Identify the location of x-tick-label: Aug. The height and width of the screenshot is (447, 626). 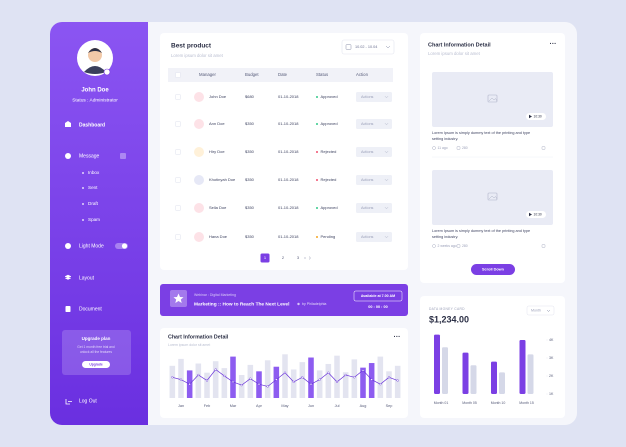
(363, 406).